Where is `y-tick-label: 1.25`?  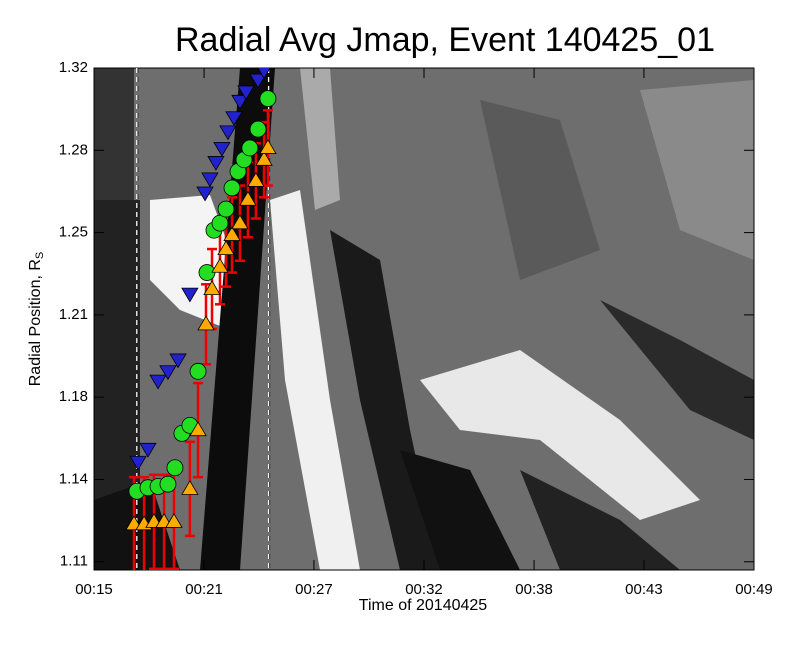
y-tick-label: 1.25 is located at coordinates (73, 232).